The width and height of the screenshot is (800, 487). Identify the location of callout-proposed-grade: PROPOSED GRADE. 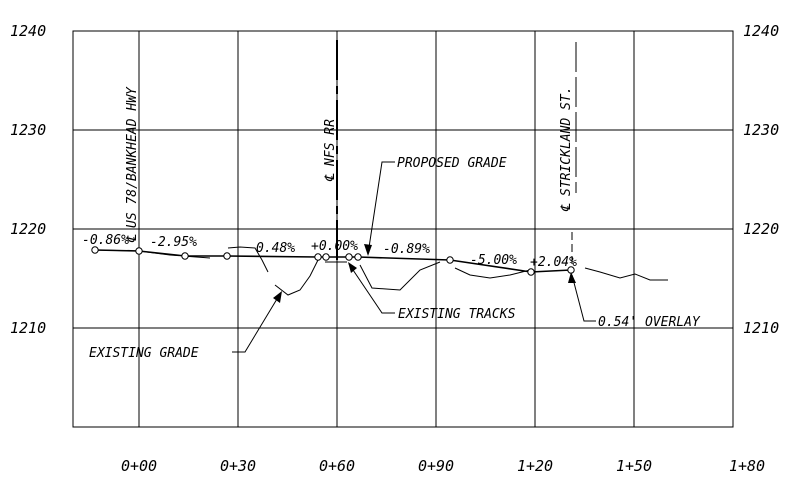
(435, 206).